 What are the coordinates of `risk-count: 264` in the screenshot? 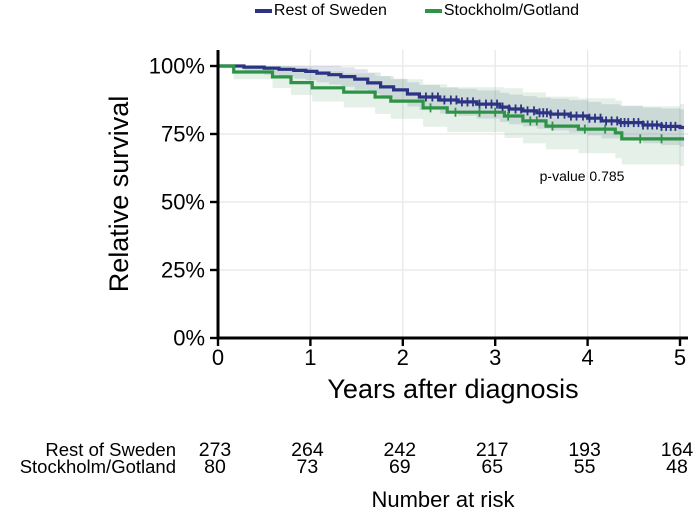 It's located at (307, 450).